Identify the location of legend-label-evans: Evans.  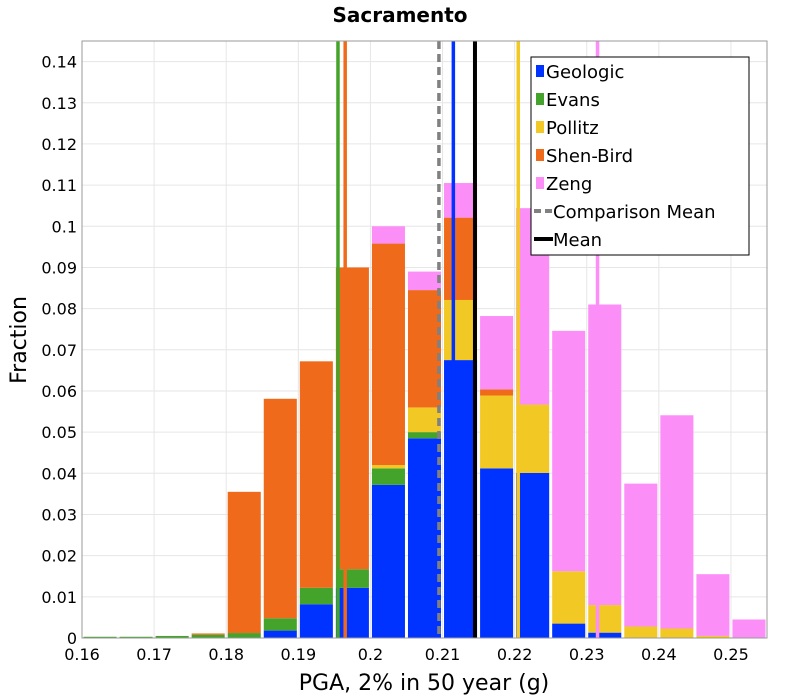
(573, 100).